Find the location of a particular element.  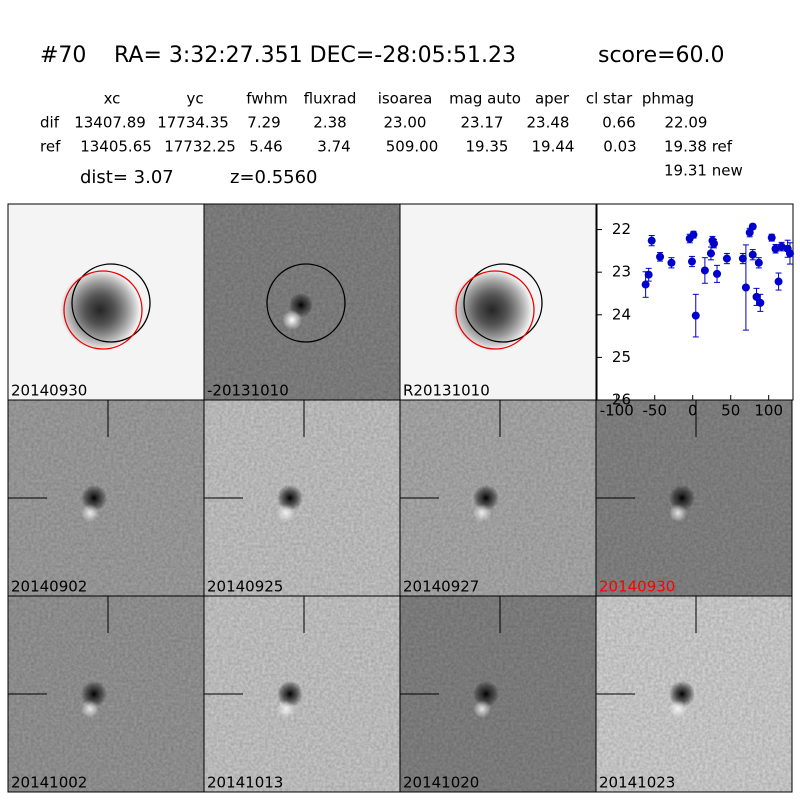

image-panel: 20141013 is located at coordinates (302, 694).